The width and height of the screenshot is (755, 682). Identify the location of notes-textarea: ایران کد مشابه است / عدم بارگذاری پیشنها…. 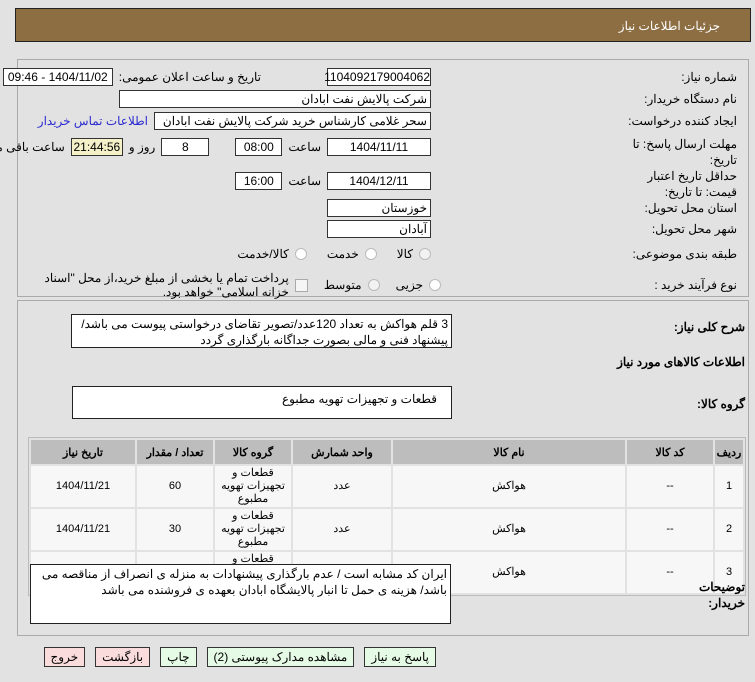
(240, 594).